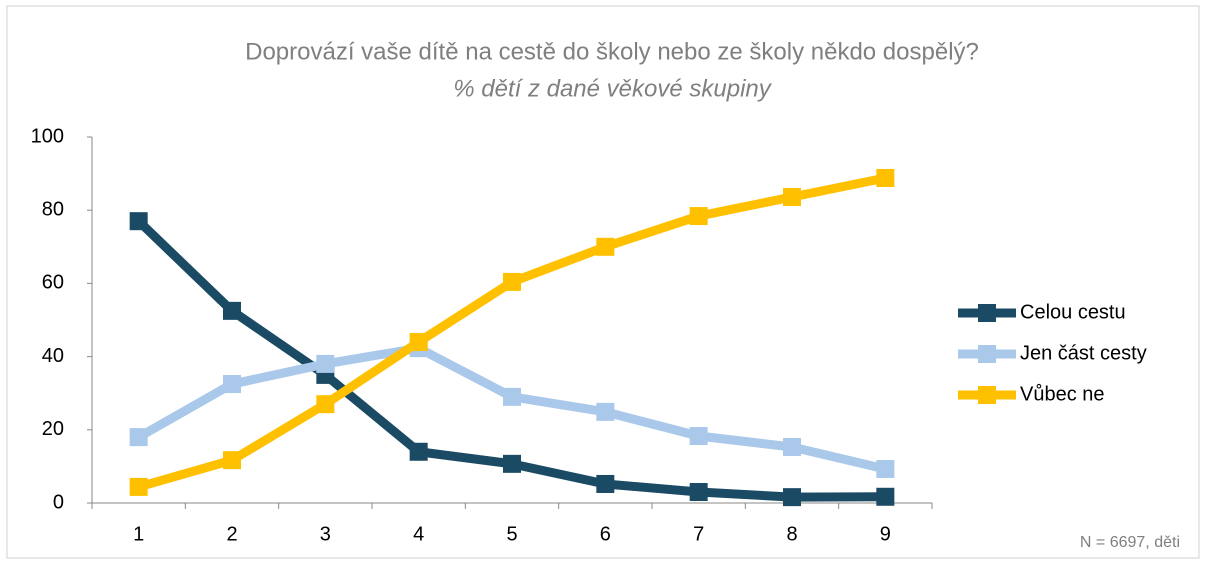 This screenshot has width=1206, height=562. Describe the element at coordinates (231, 534) in the screenshot. I see `x-tick-label: 2` at that location.